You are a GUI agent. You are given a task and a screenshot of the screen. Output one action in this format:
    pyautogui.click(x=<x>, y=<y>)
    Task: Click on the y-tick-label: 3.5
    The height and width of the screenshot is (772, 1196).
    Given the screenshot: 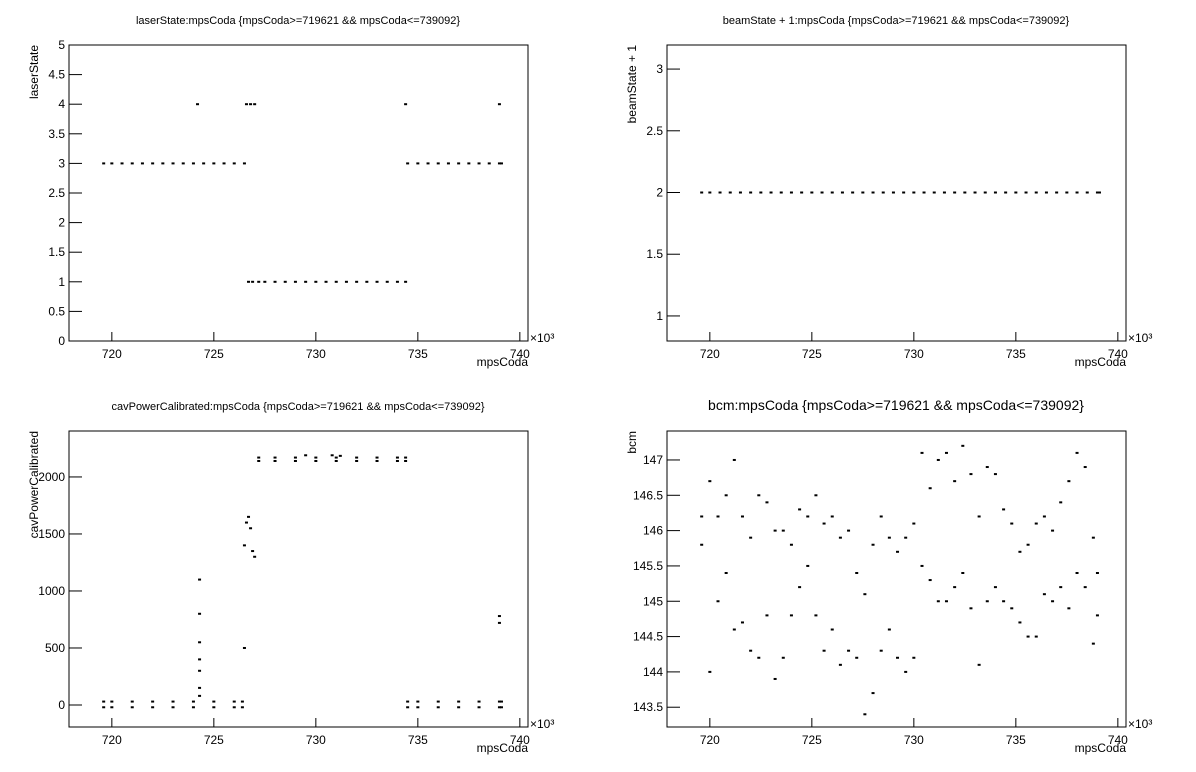 What is the action you would take?
    pyautogui.click(x=56, y=134)
    